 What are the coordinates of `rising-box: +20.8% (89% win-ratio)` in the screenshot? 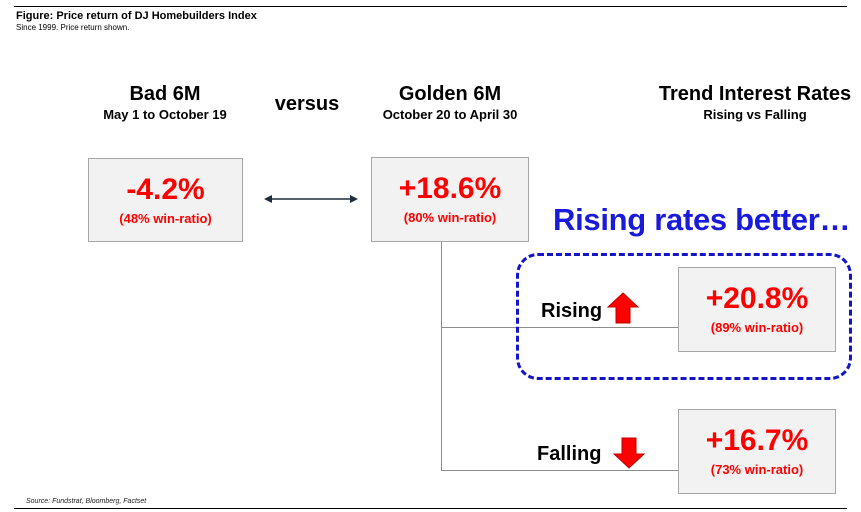 It's located at (757, 309).